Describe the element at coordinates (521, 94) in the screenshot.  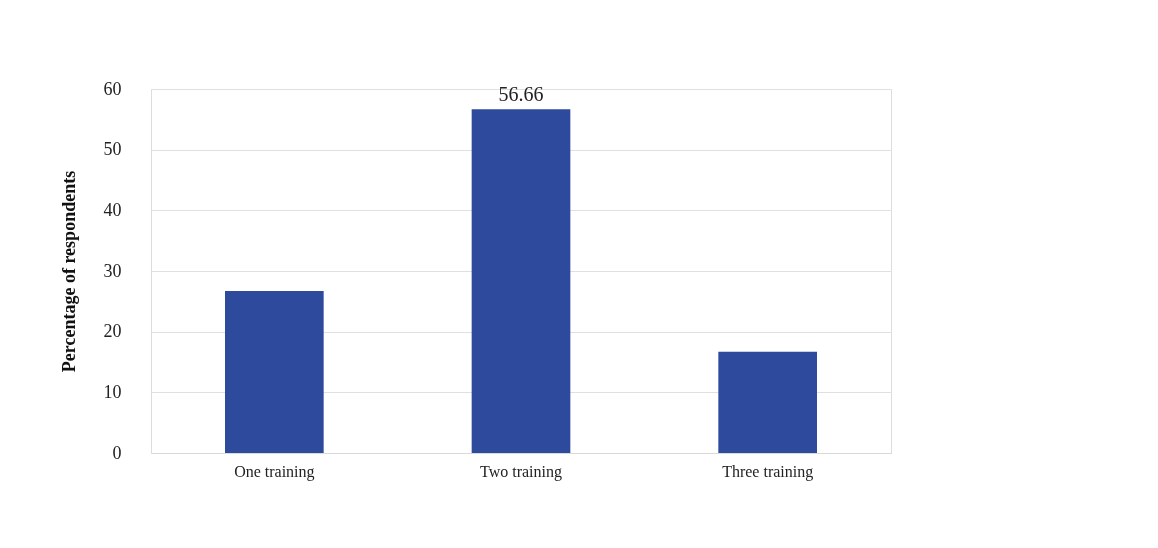
I see `data-label: 56.66` at that location.